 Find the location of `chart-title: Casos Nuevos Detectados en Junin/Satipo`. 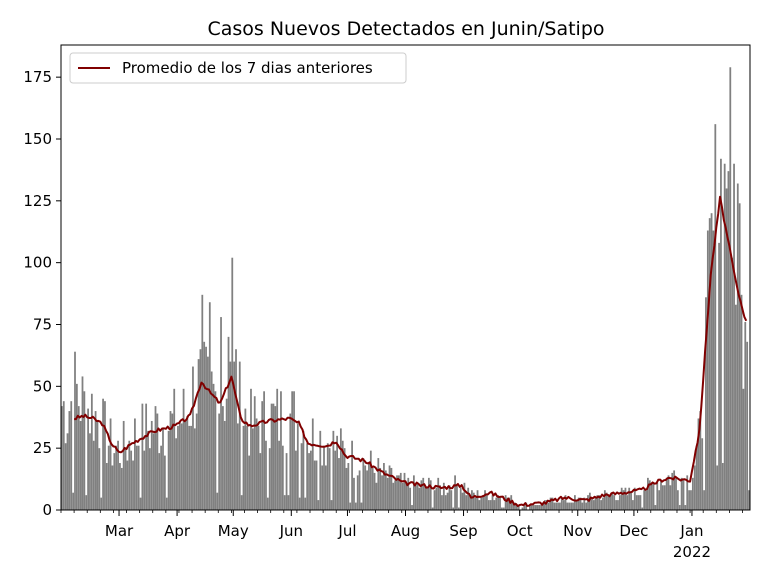

chart-title: Casos Nuevos Detectados en Junin/Satipo is located at coordinates (405, 29).